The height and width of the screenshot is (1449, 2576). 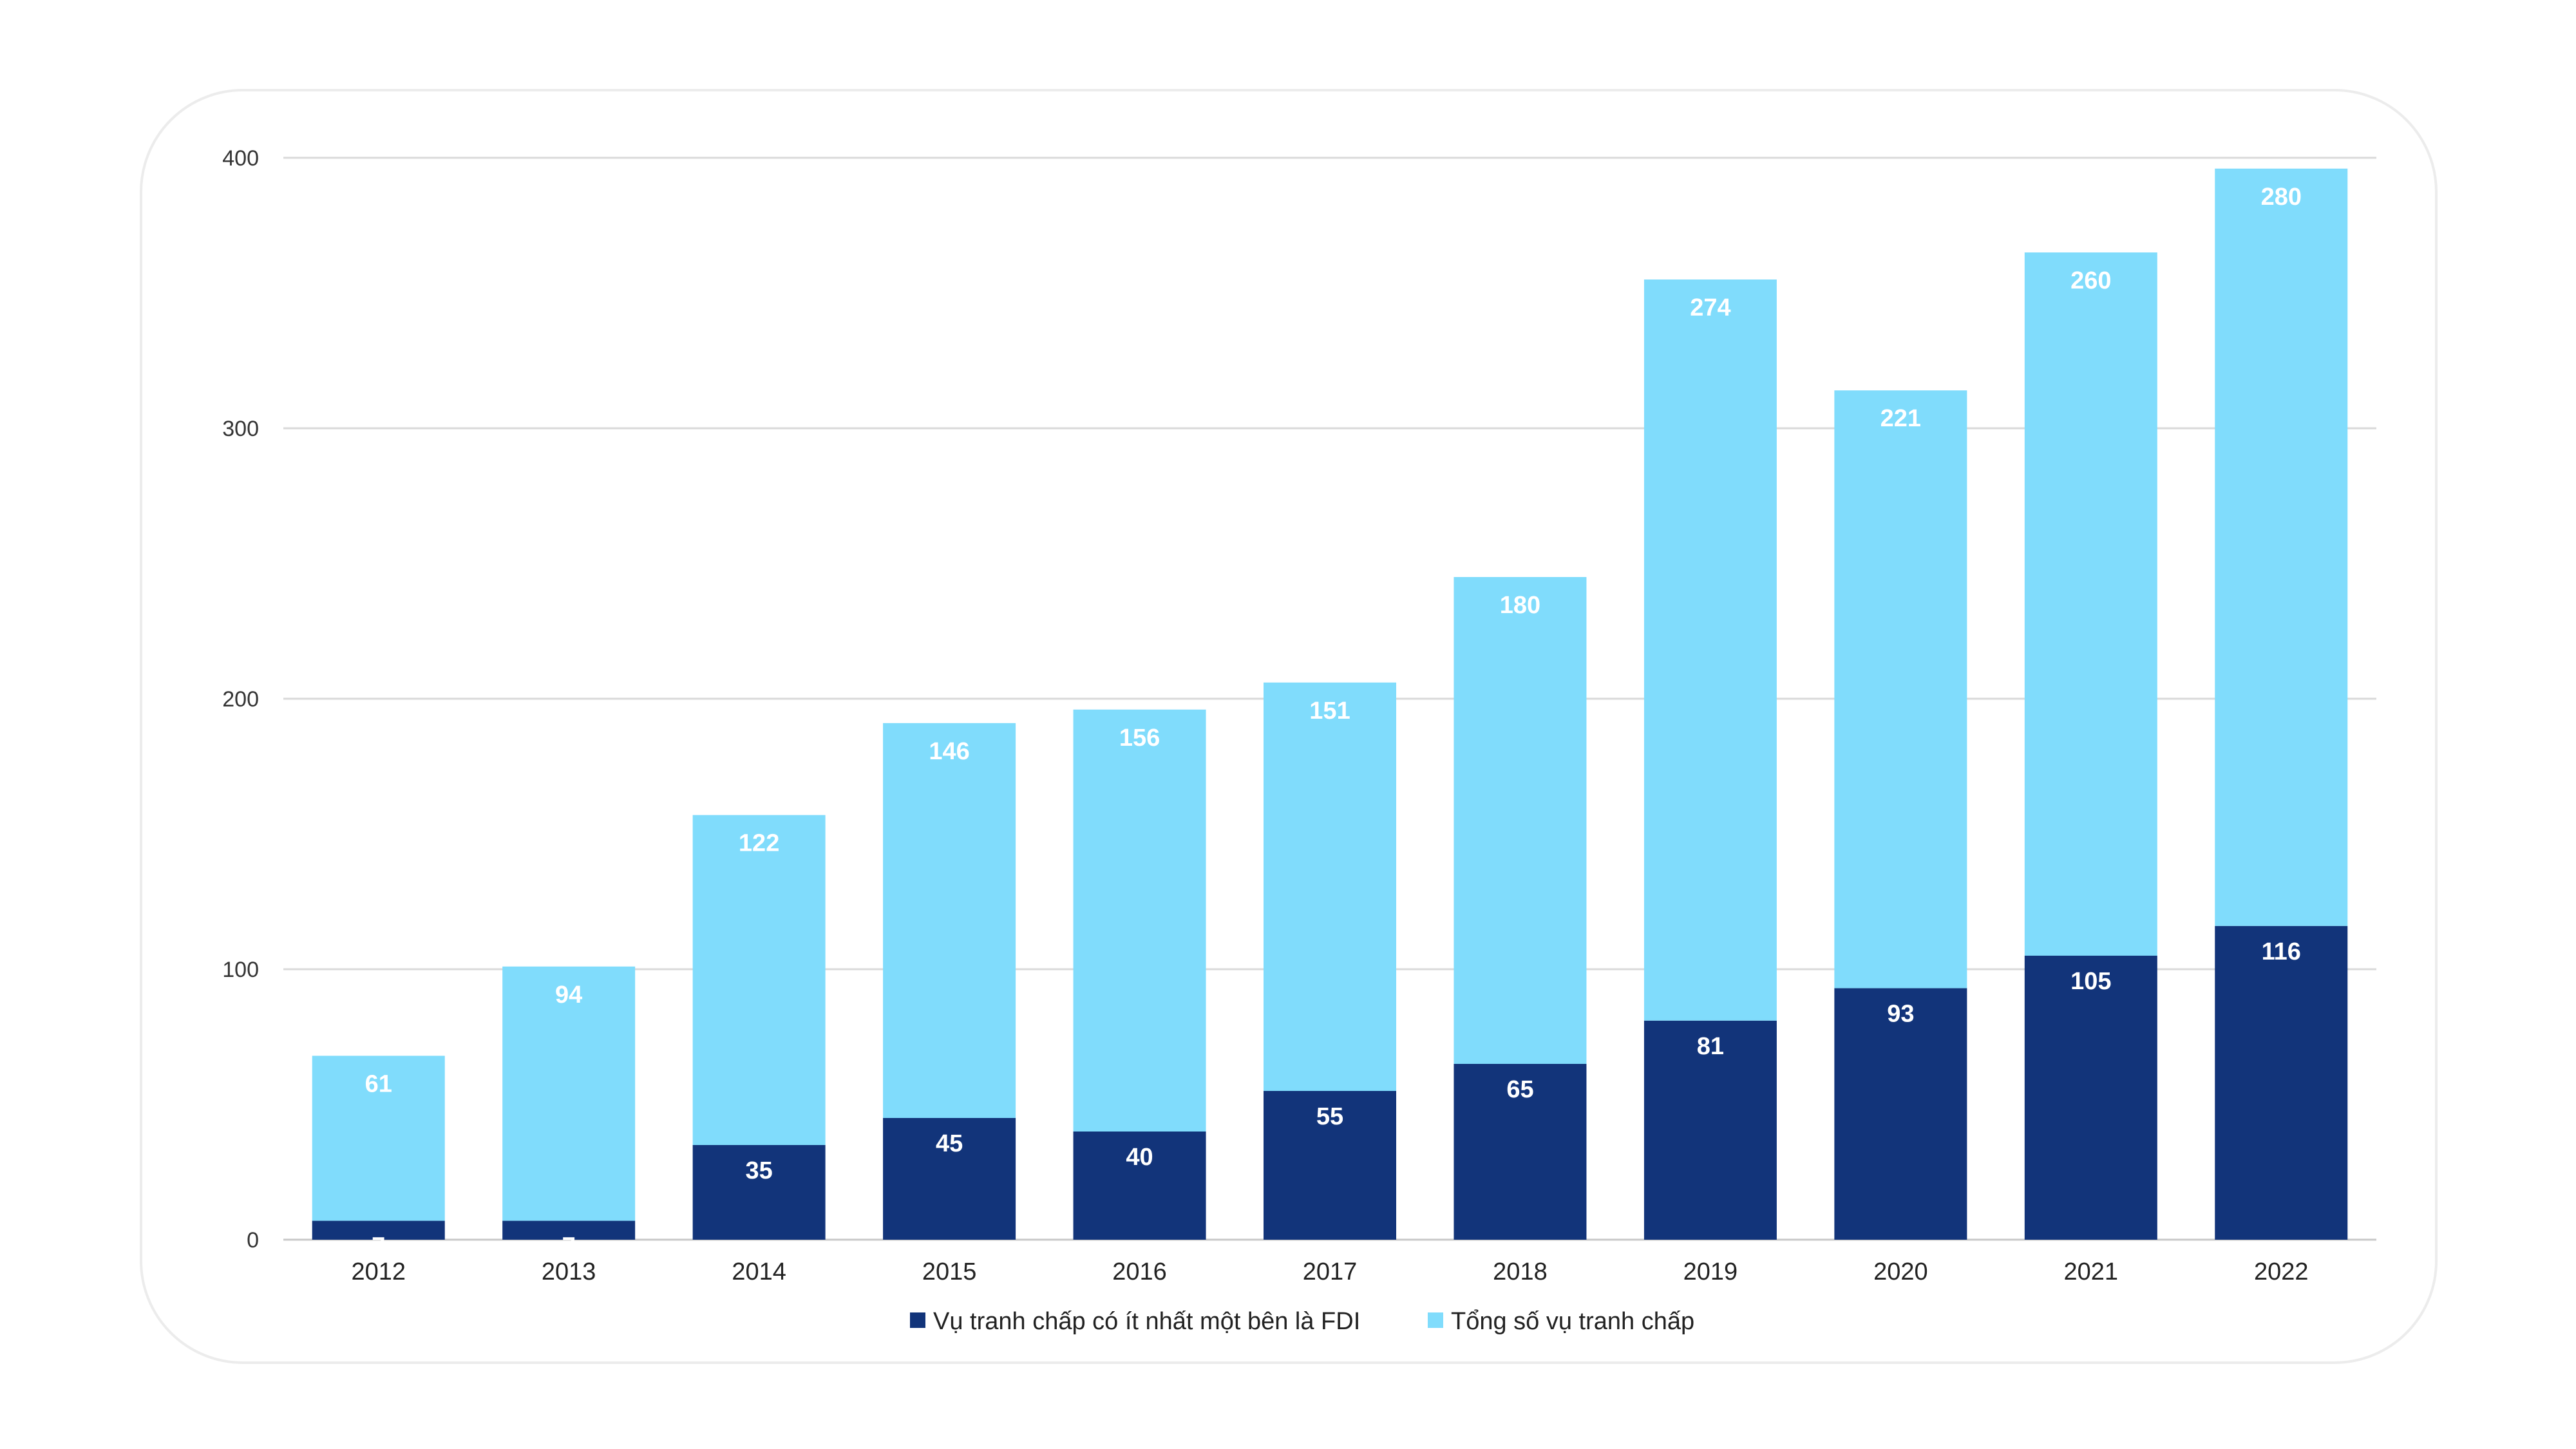 I want to click on data-label-total: 260, so click(x=2090, y=280).